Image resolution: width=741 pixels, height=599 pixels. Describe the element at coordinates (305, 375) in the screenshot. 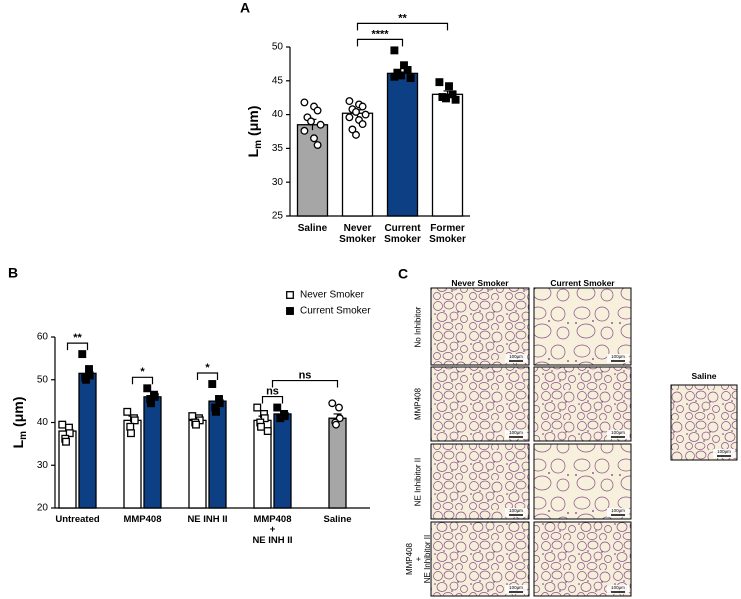

I see `significance-label: ns` at that location.